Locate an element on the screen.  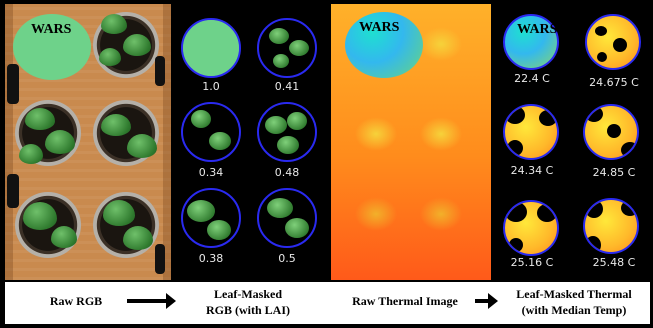
median-temp: 25.48 C is located at coordinates (614, 262).